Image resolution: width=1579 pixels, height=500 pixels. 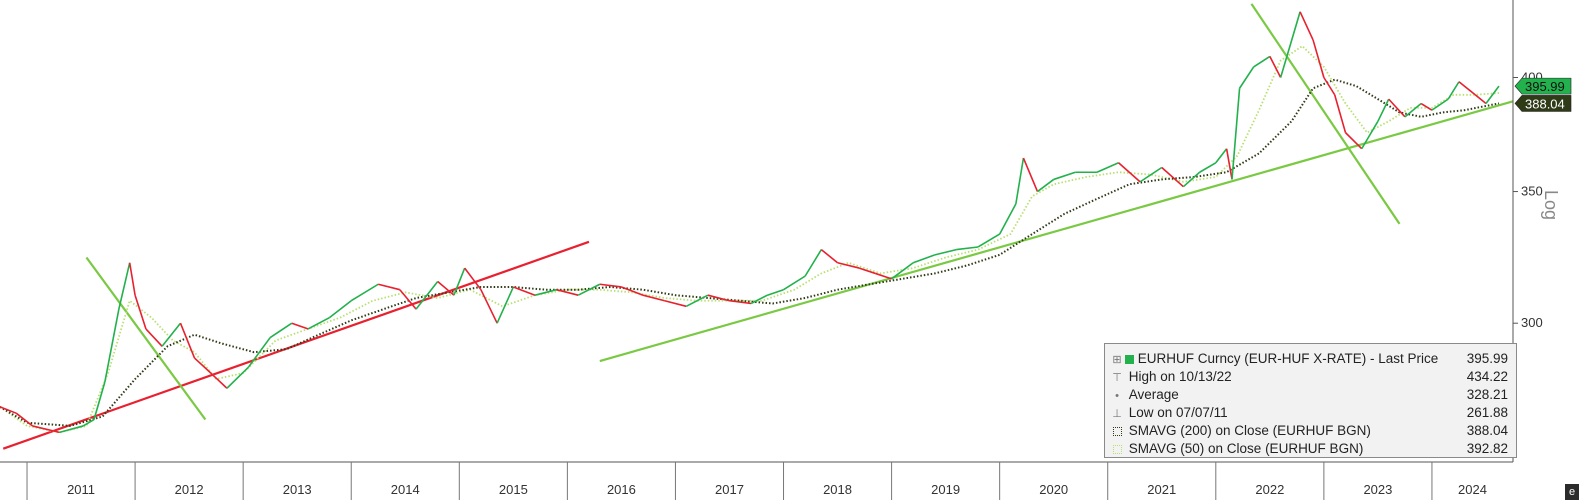 I want to click on x-tick-label: 2014, so click(x=405, y=489).